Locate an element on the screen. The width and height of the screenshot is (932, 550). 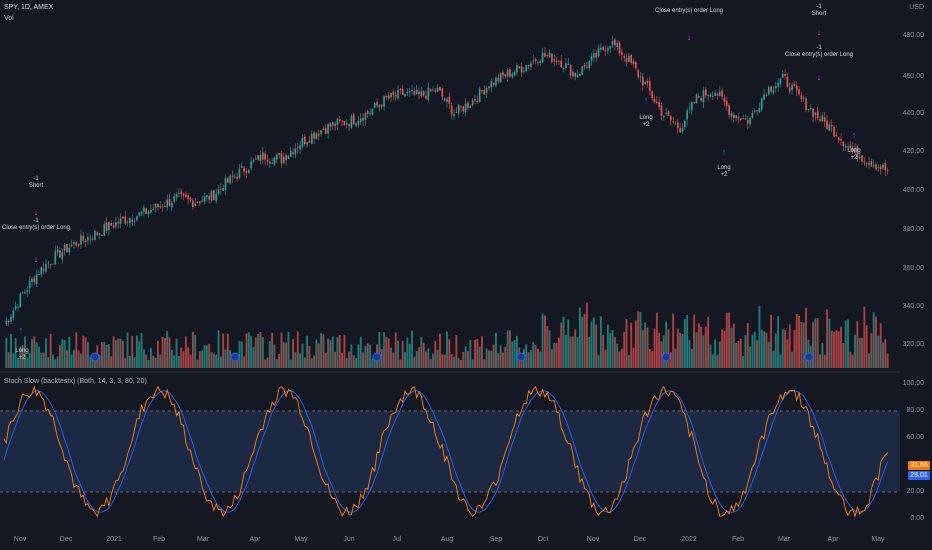
symbol-legend: SPY, 1D, AMEX is located at coordinates (29, 7).